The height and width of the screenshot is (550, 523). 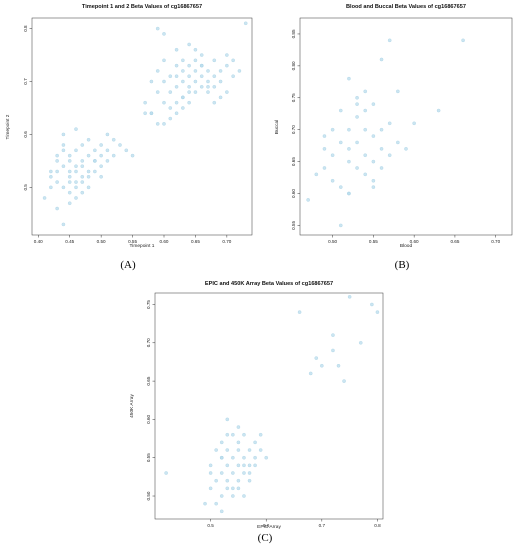 What do you see at coordinates (145, 124) in the screenshot?
I see `panel-a-points` at bounding box center [145, 124].